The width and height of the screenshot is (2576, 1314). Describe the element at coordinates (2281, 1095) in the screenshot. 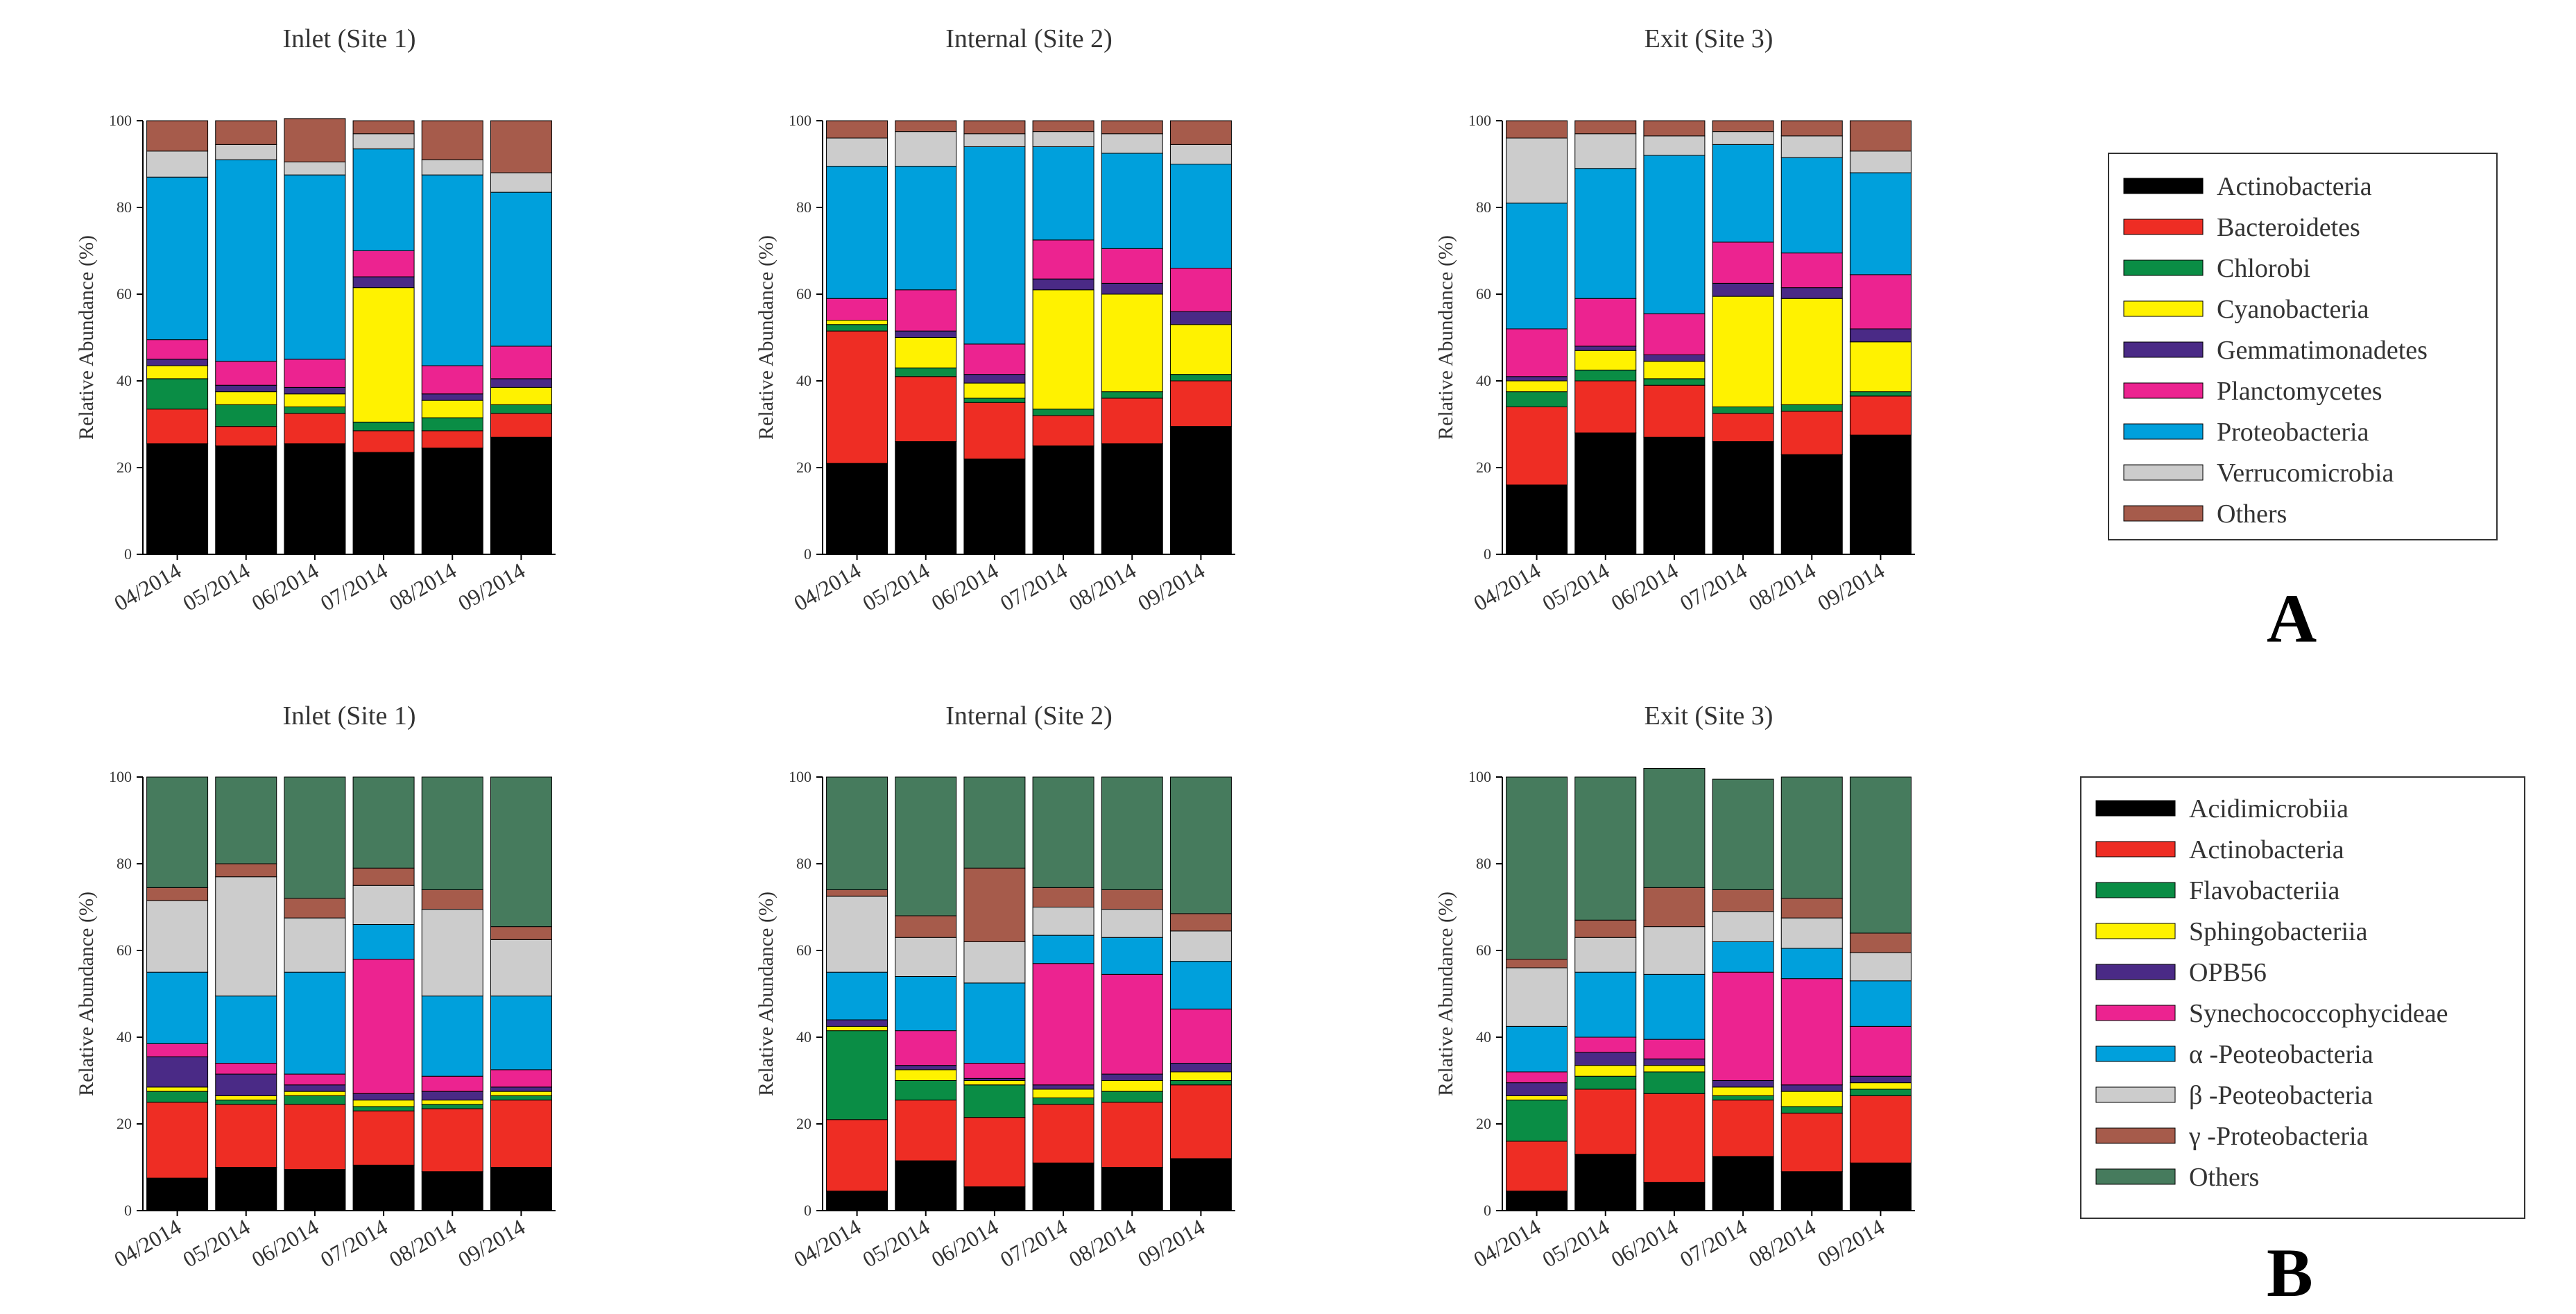

I see `legend-label: β -Peoteobacteria` at that location.